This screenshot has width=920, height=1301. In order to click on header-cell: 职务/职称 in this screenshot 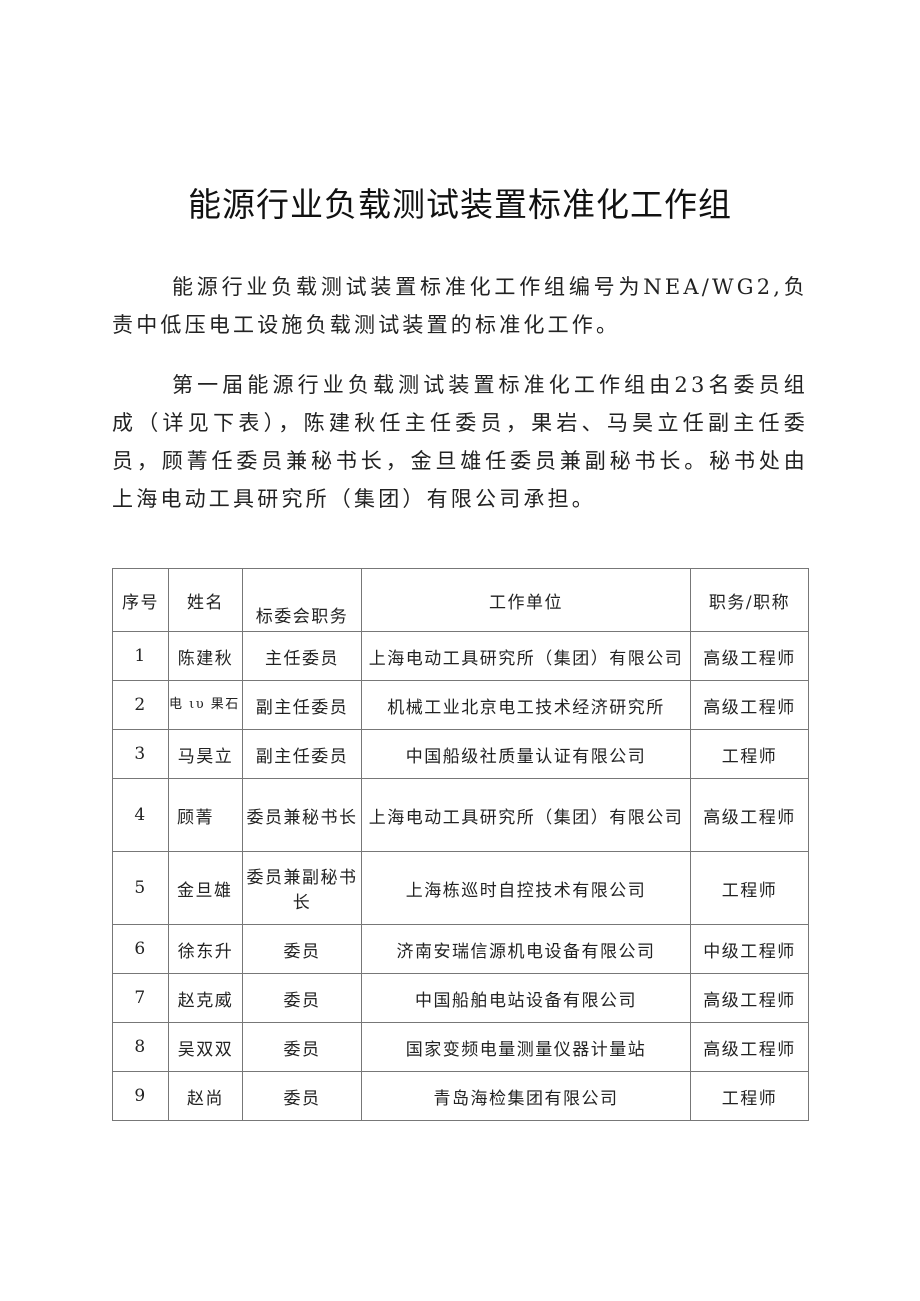, I will do `click(749, 600)`.